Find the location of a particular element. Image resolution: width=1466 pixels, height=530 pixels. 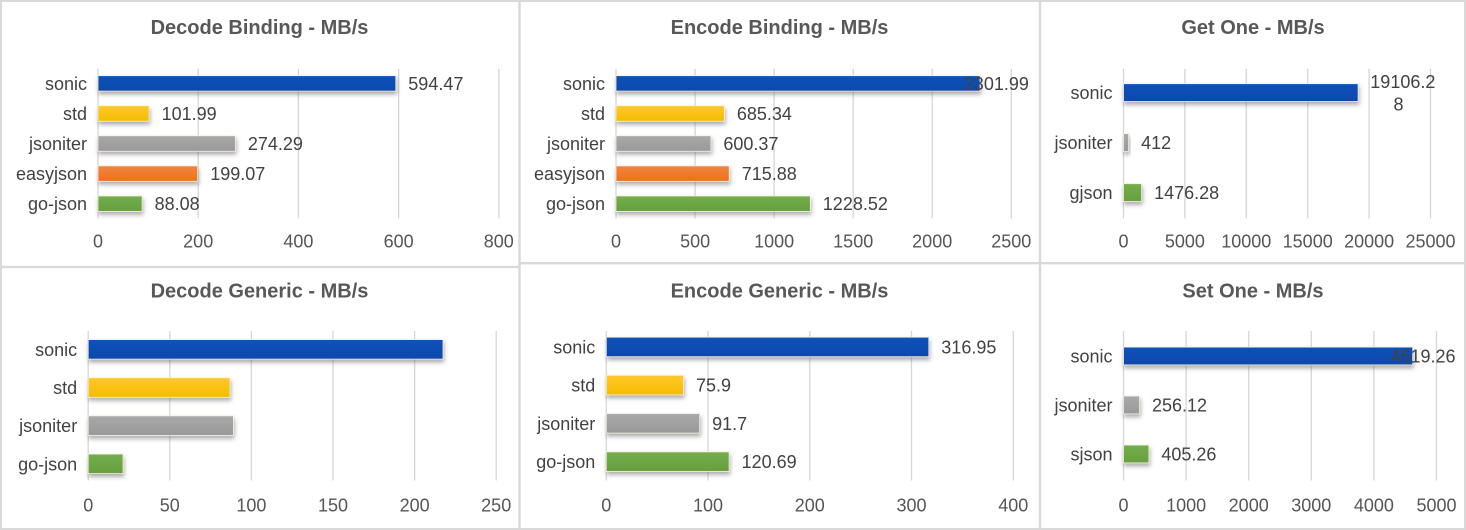

svg-text: Encode Binding - MB/s is located at coordinates (780, 28).